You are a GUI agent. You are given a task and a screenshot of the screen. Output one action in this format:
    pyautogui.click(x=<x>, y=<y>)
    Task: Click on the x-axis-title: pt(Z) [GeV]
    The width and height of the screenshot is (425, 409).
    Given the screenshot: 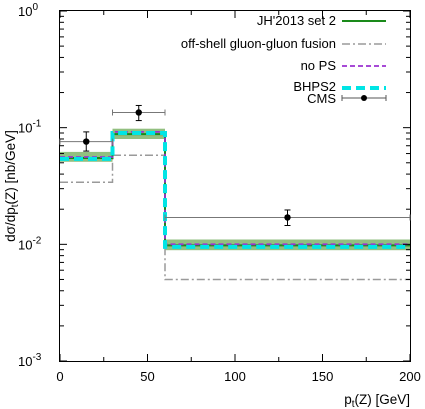 What is the action you would take?
    pyautogui.click(x=377, y=400)
    